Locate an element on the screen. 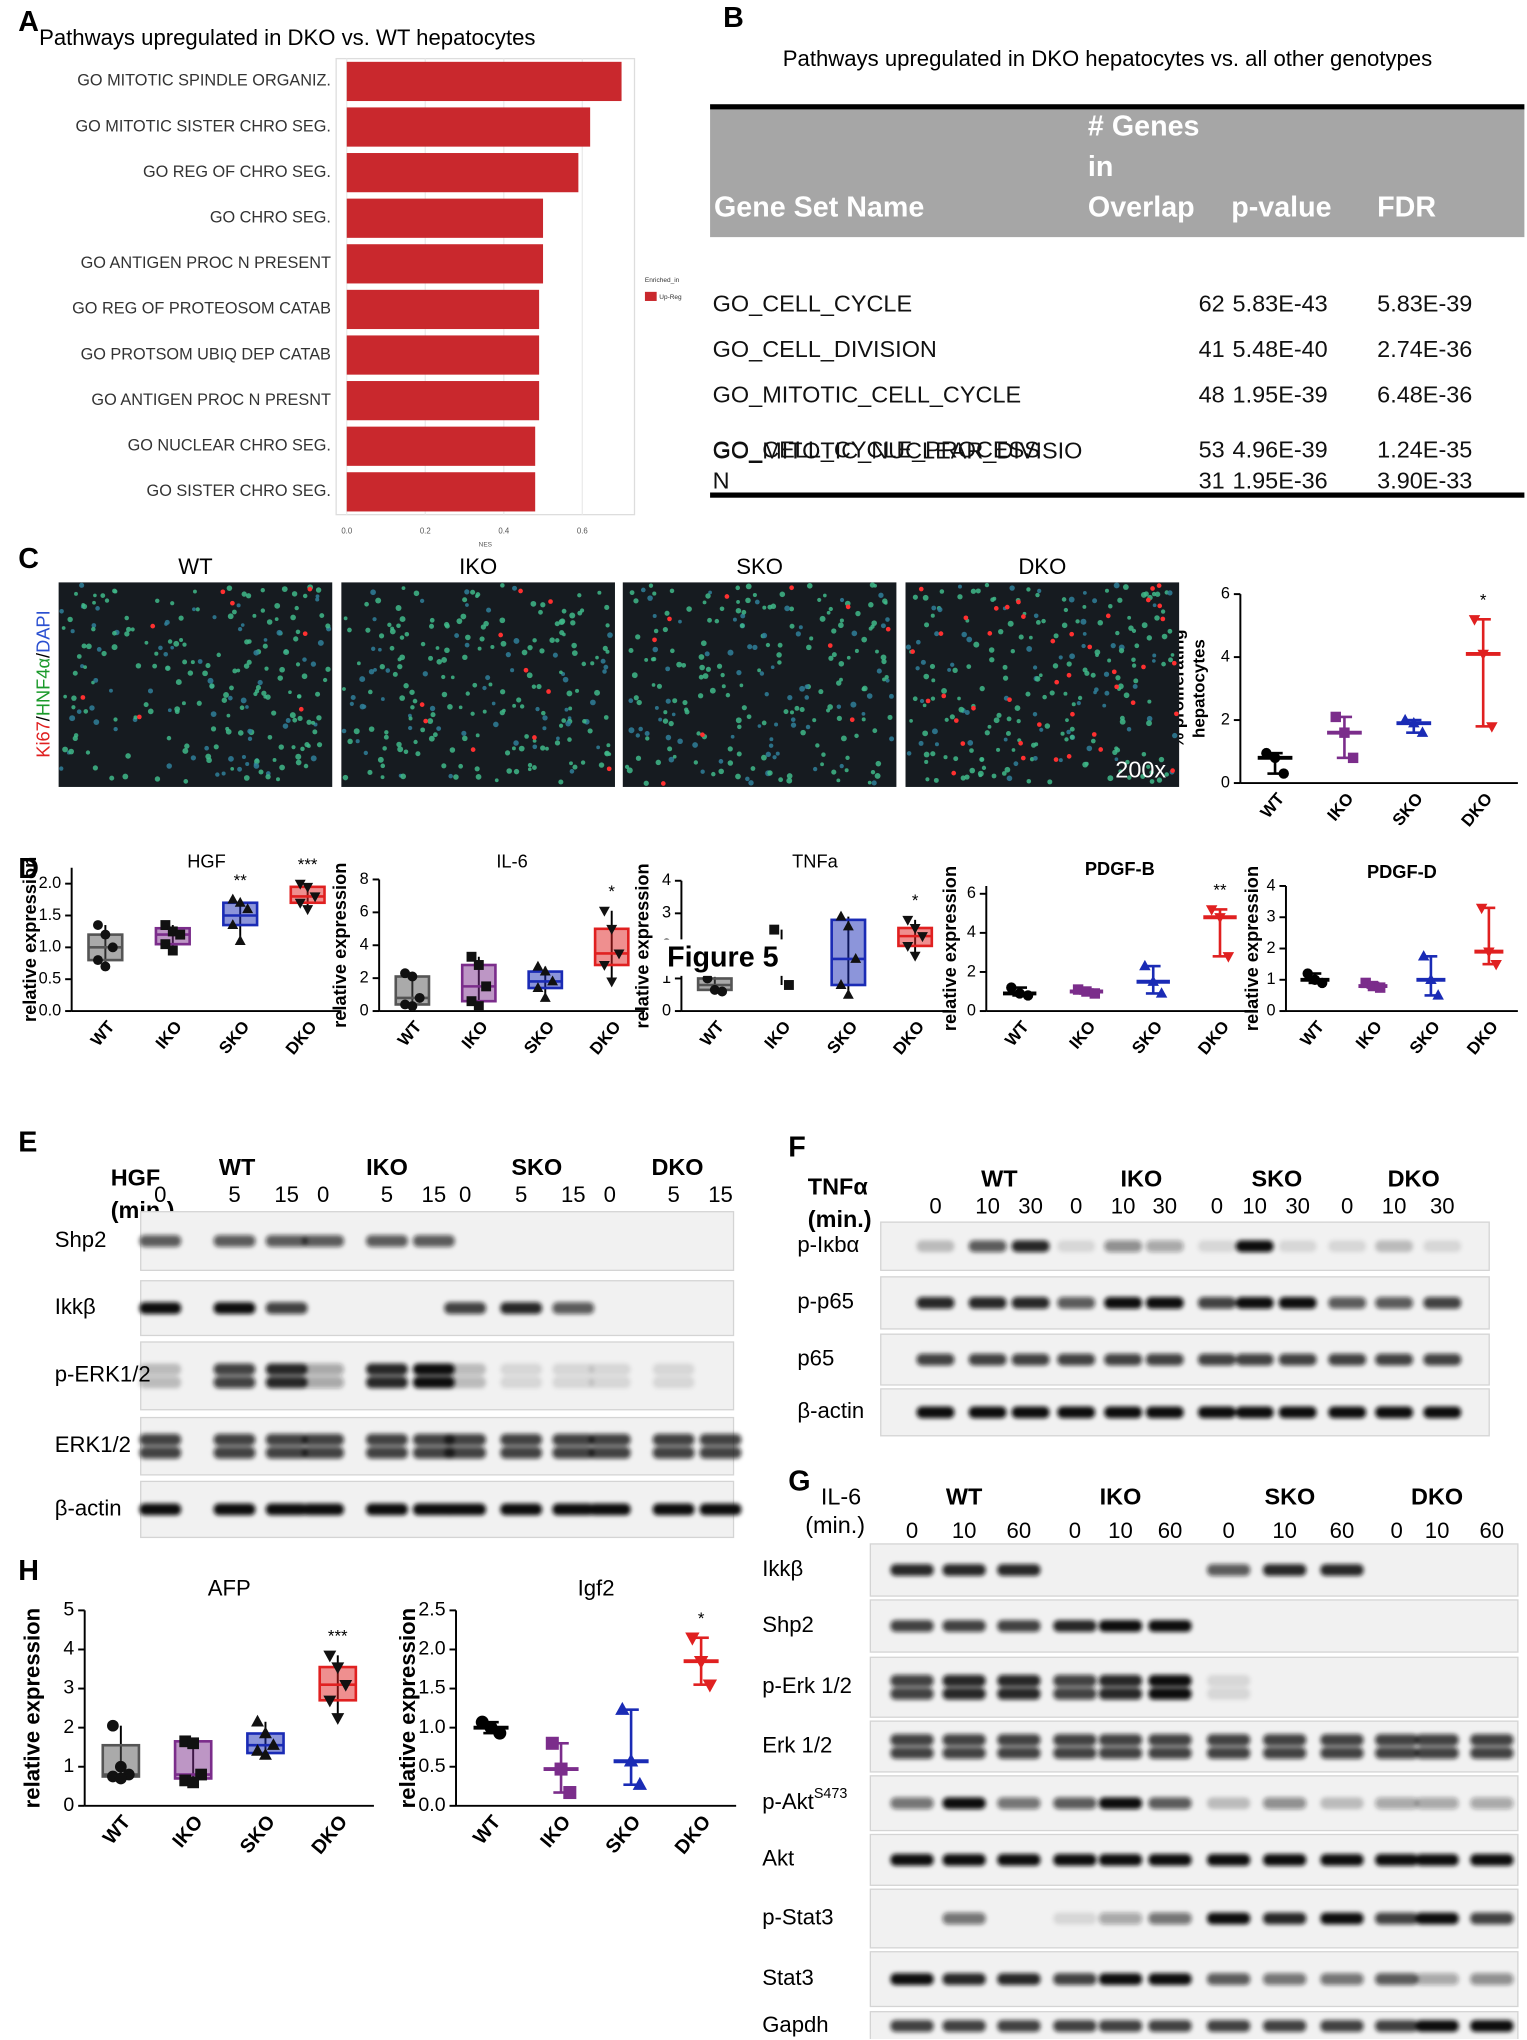  table-cell: 48 is located at coordinates (1211, 394).